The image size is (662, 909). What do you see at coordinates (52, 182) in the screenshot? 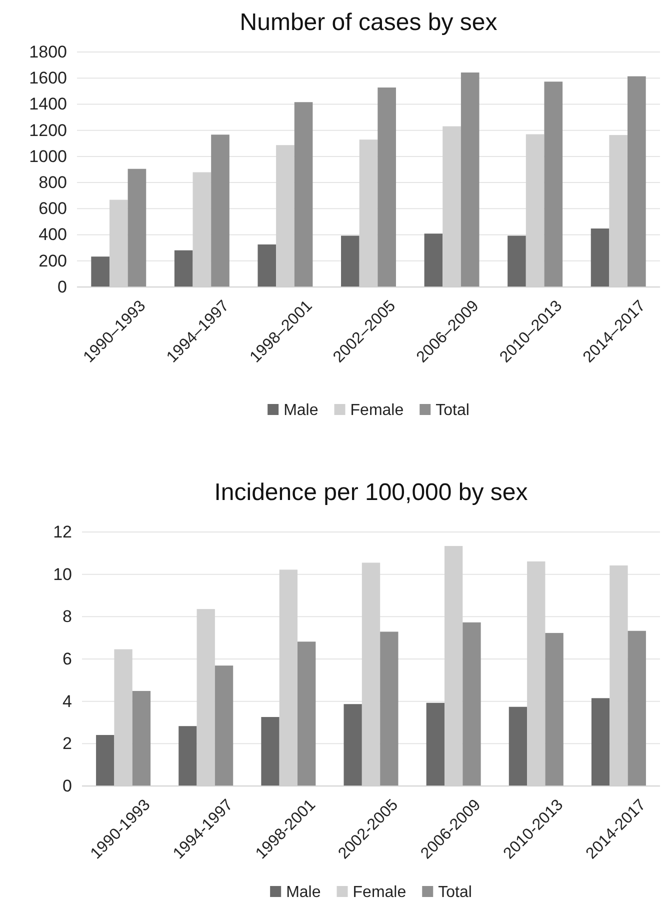
I see `y-tick-label: 800` at bounding box center [52, 182].